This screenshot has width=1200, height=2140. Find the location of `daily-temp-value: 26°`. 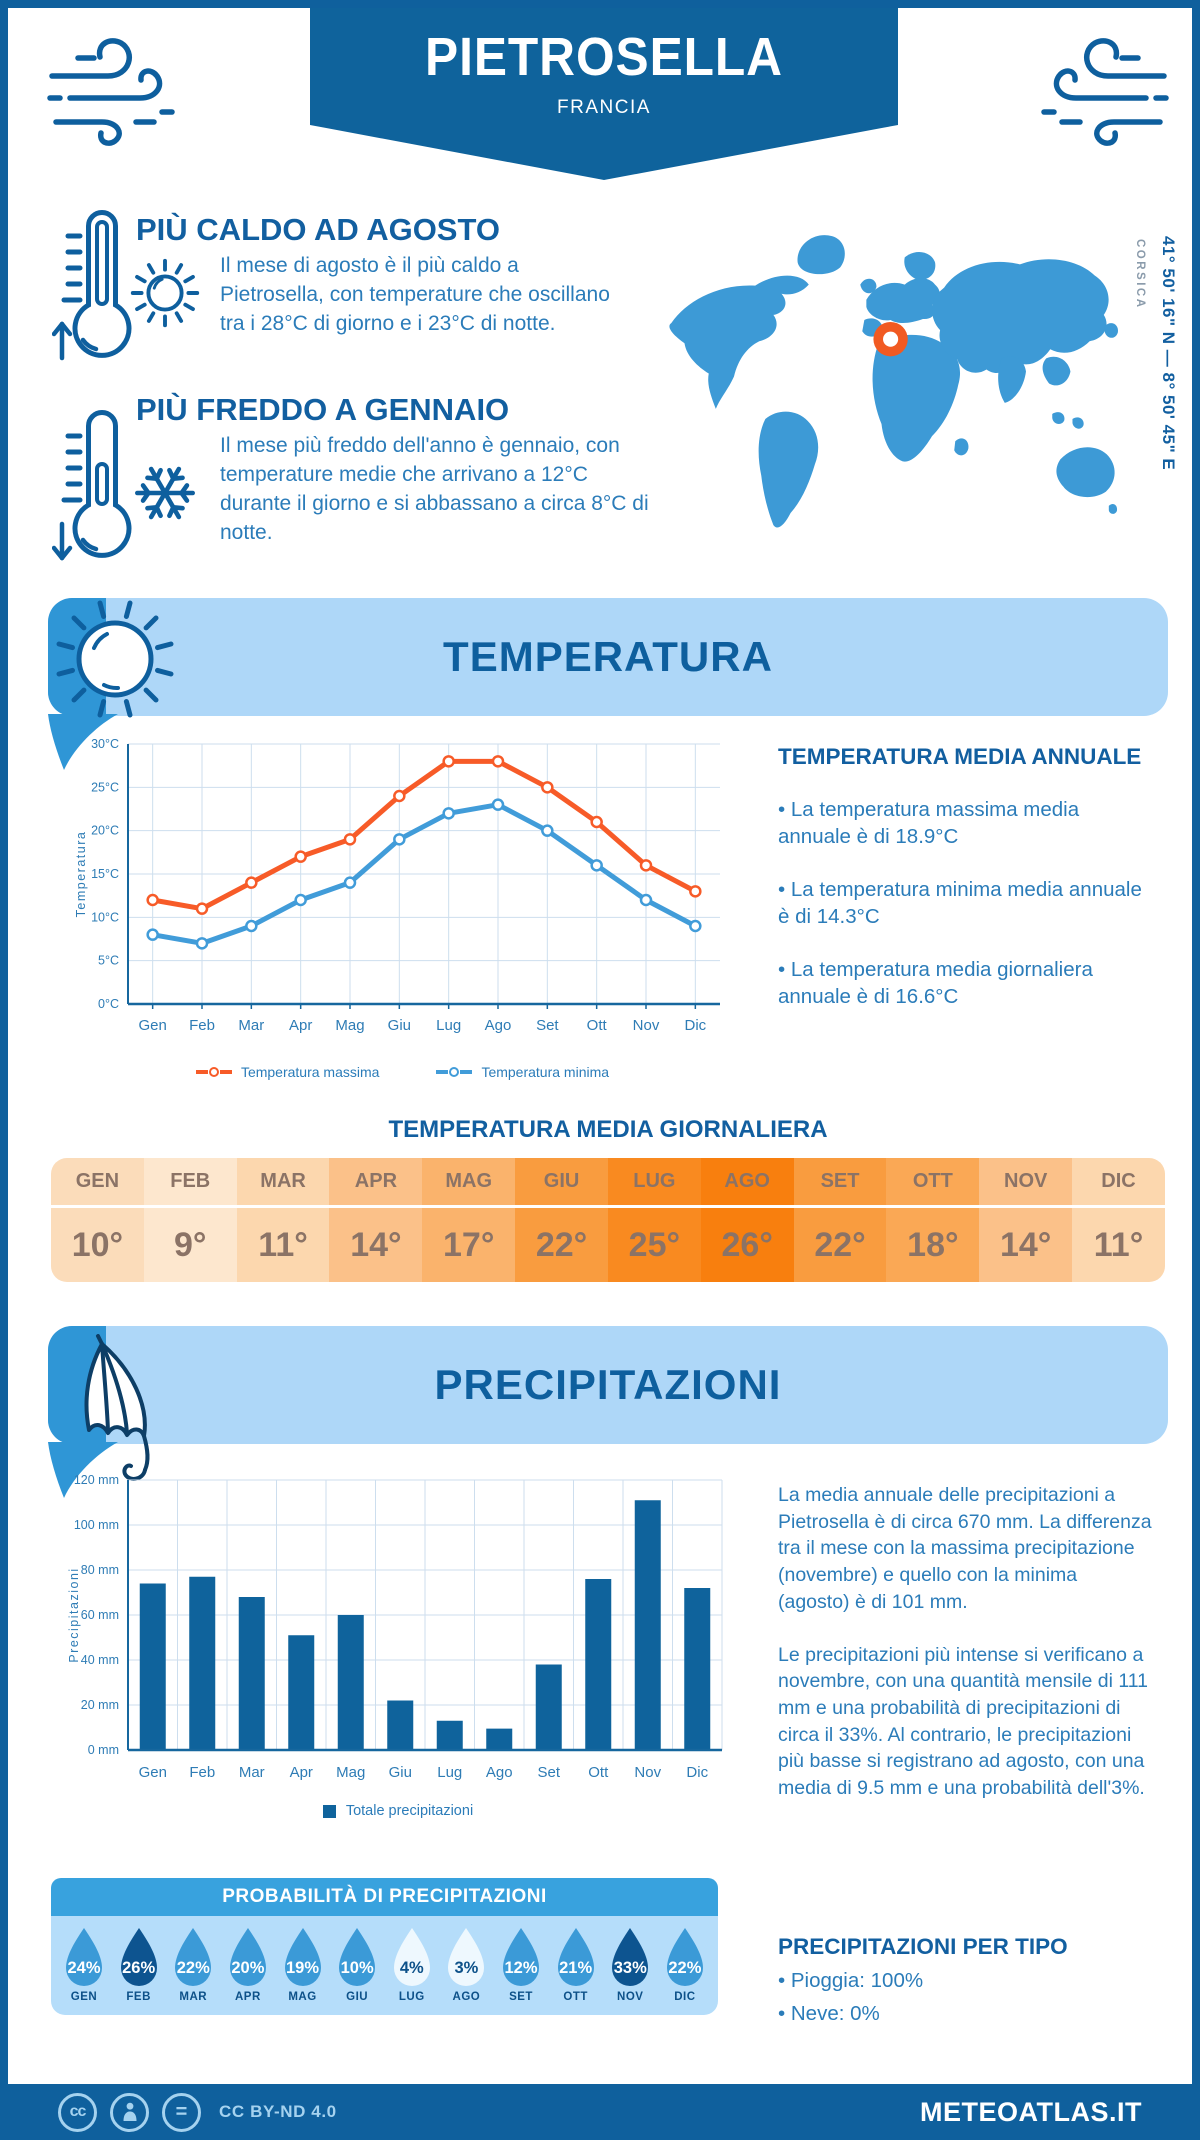

daily-temp-value: 26° is located at coordinates (747, 1244).